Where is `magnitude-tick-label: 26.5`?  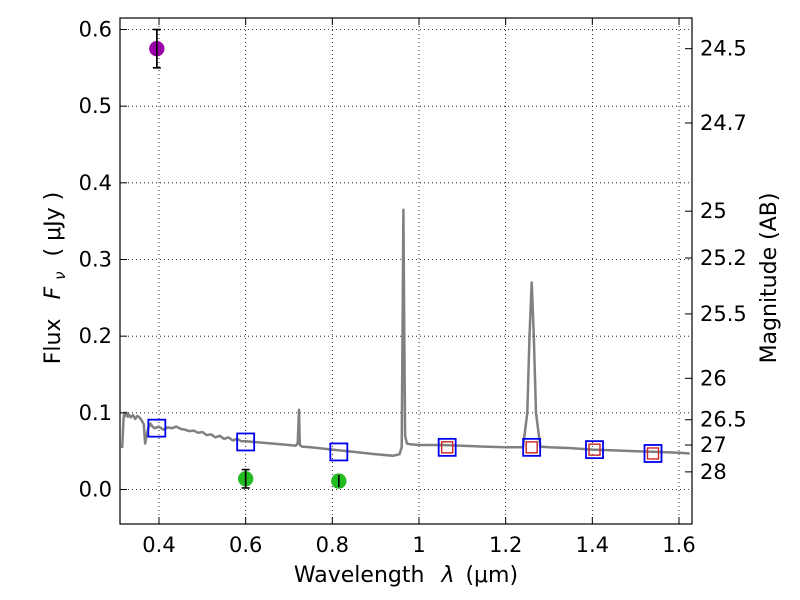 magnitude-tick-label: 26.5 is located at coordinates (723, 420).